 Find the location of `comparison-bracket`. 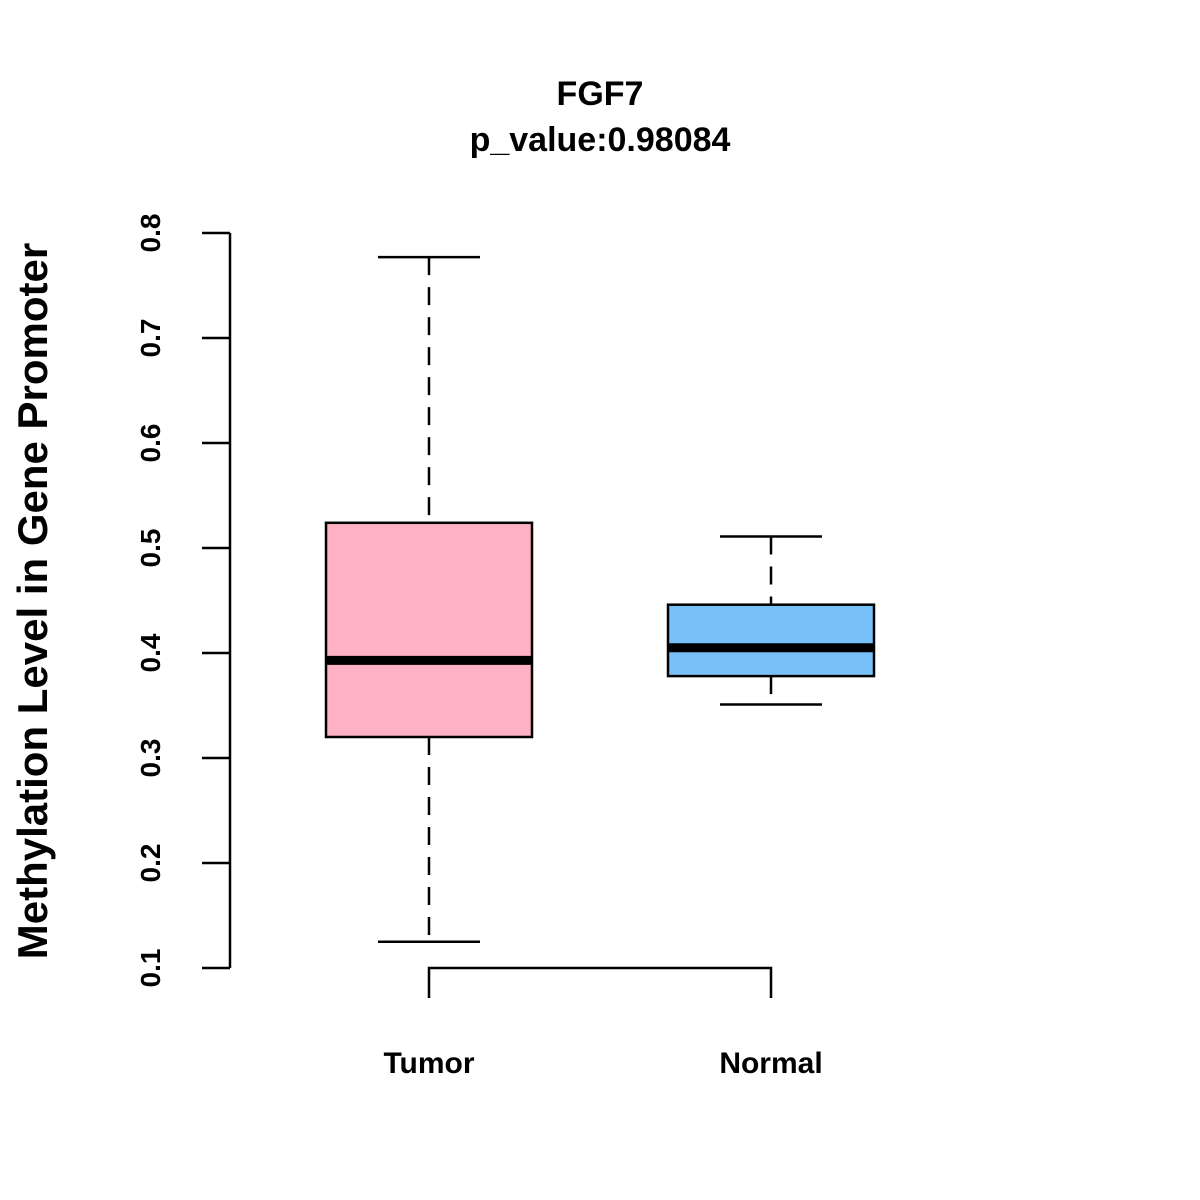

comparison-bracket is located at coordinates (600, 982).